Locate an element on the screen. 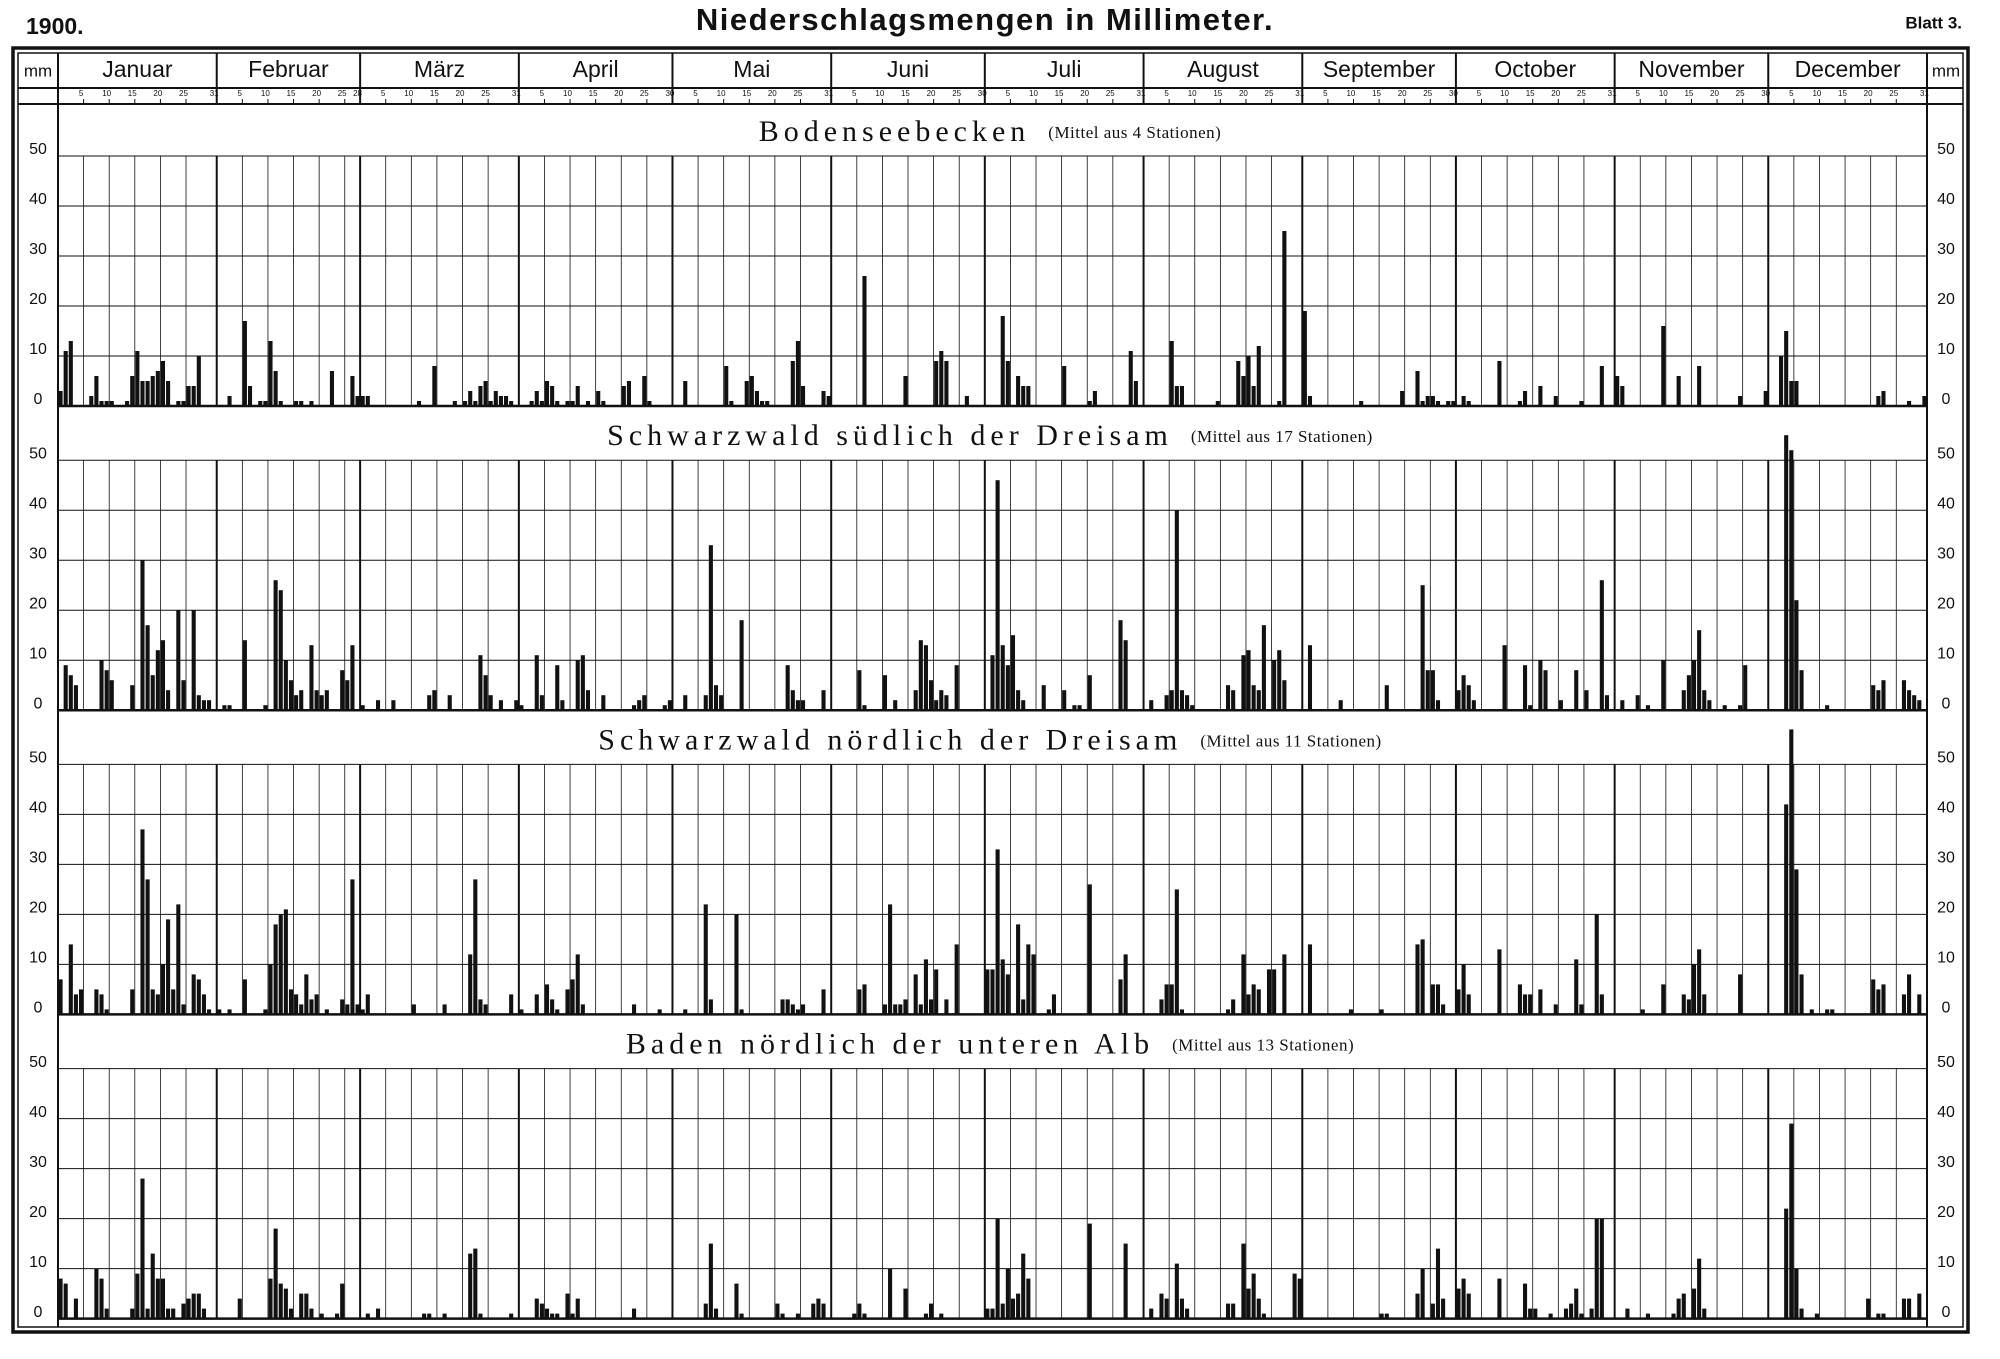  y-tick-label: 20 is located at coordinates (1946, 908).